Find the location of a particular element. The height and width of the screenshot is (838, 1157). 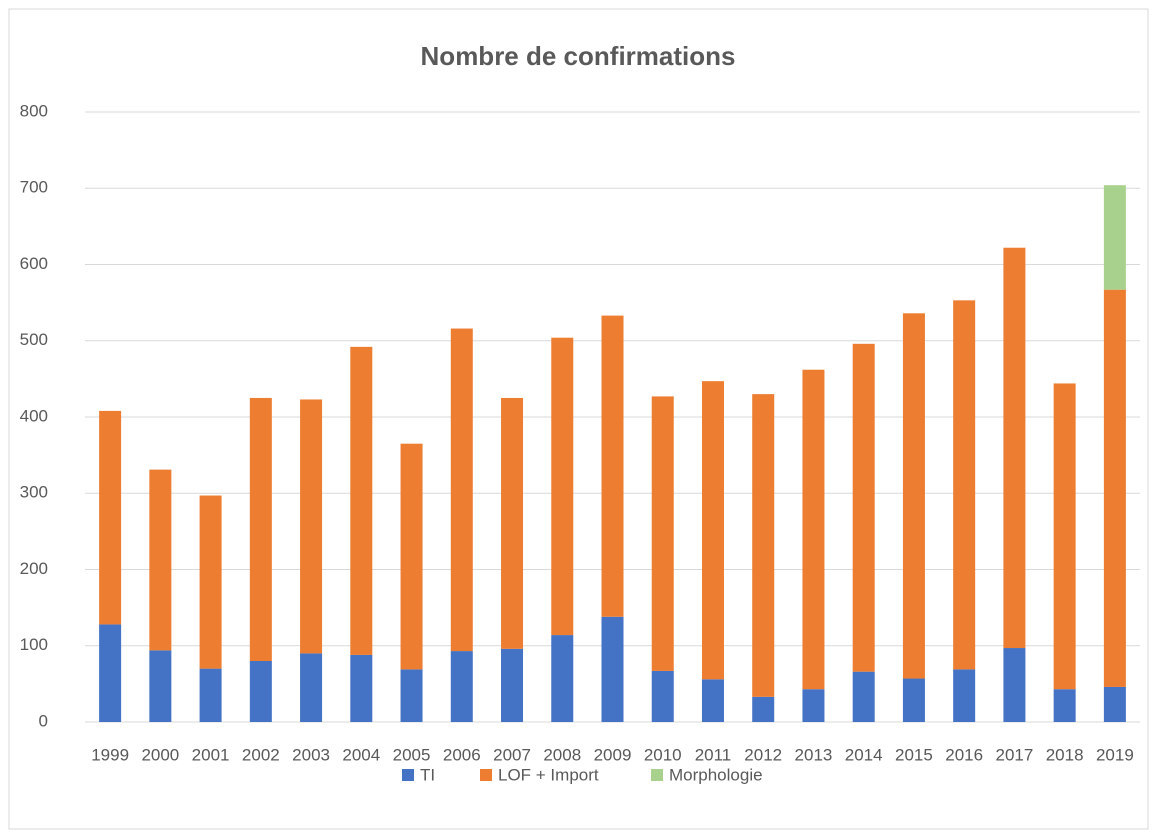

x-tick-label: 2009 is located at coordinates (613, 754).